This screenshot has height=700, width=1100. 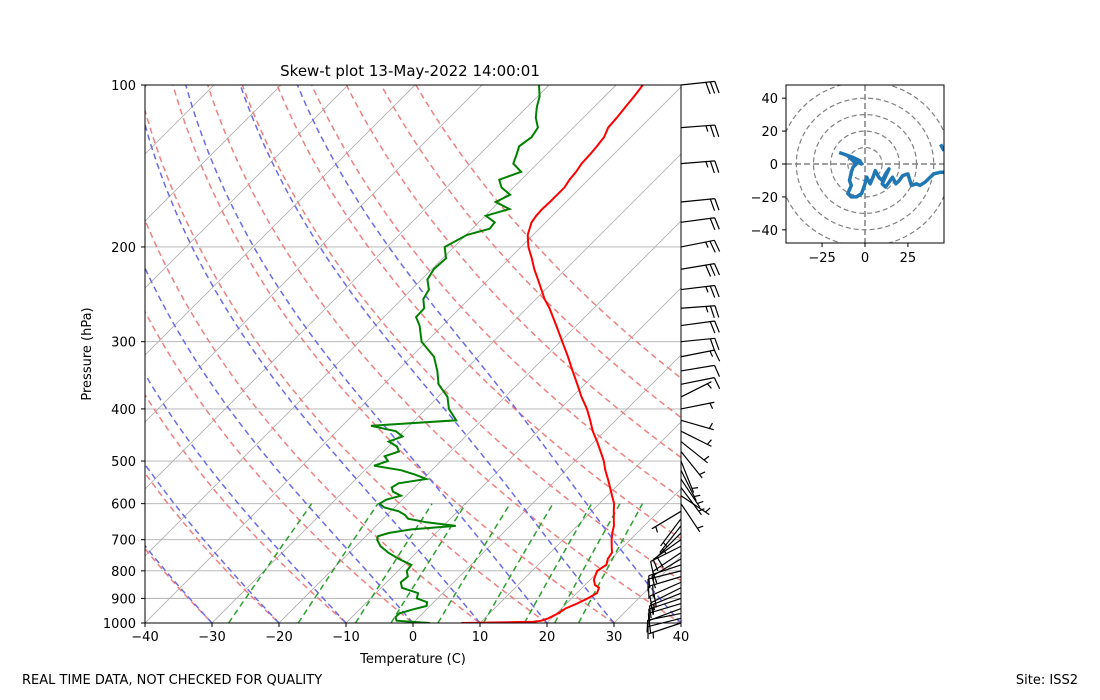 What do you see at coordinates (614, 637) in the screenshot?
I see `x-tick-label: 30` at bounding box center [614, 637].